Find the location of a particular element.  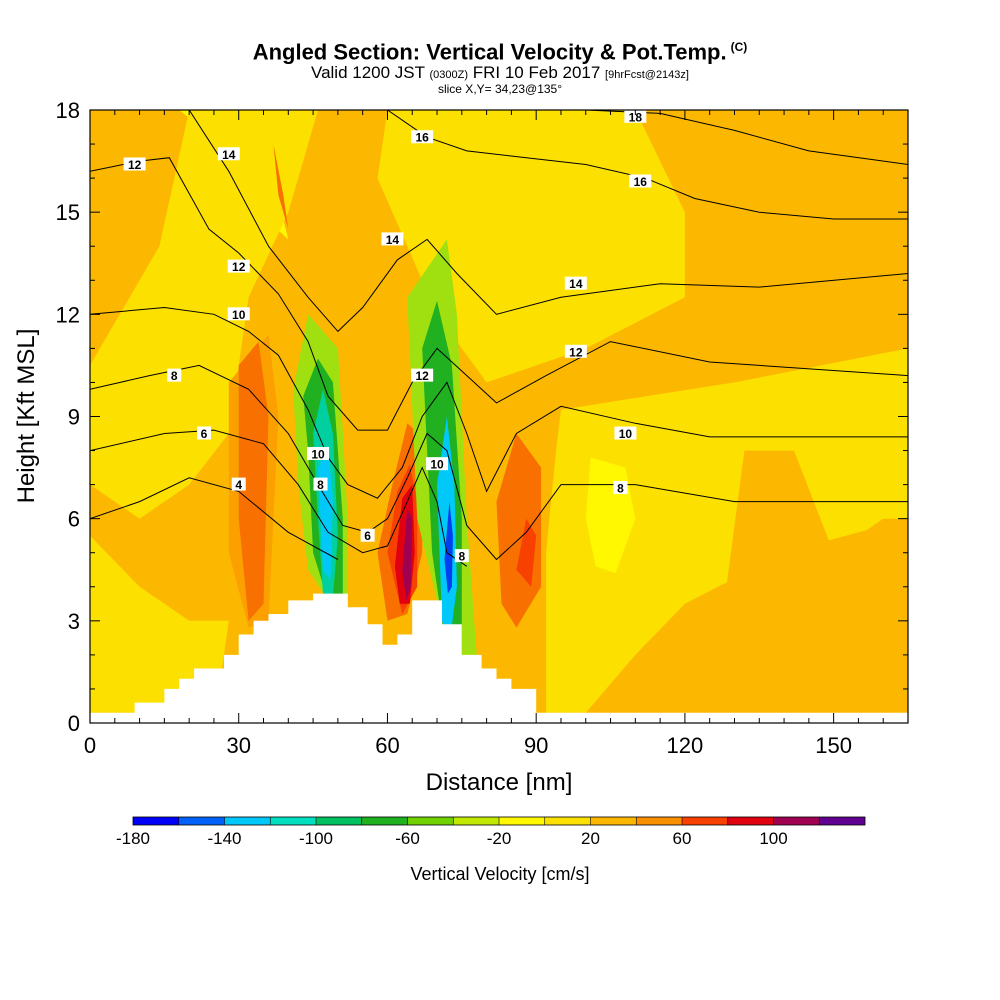

colorbar: -180 -140 -100 -60 -20 20 60 100 is located at coordinates (491, 832).